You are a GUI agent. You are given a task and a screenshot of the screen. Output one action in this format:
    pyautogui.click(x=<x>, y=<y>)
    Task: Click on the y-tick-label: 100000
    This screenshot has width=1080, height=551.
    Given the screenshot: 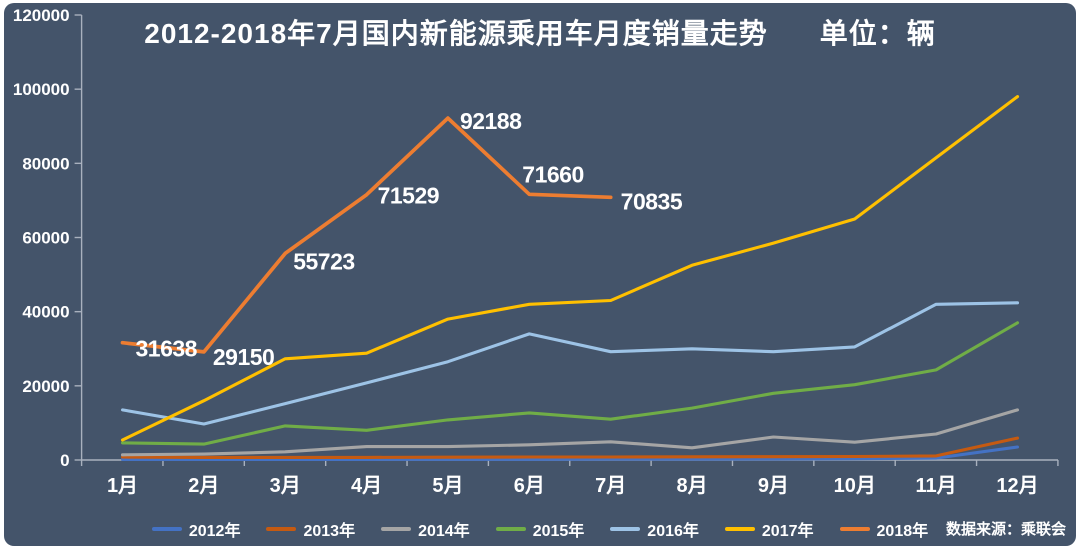 What is the action you would take?
    pyautogui.click(x=41, y=89)
    